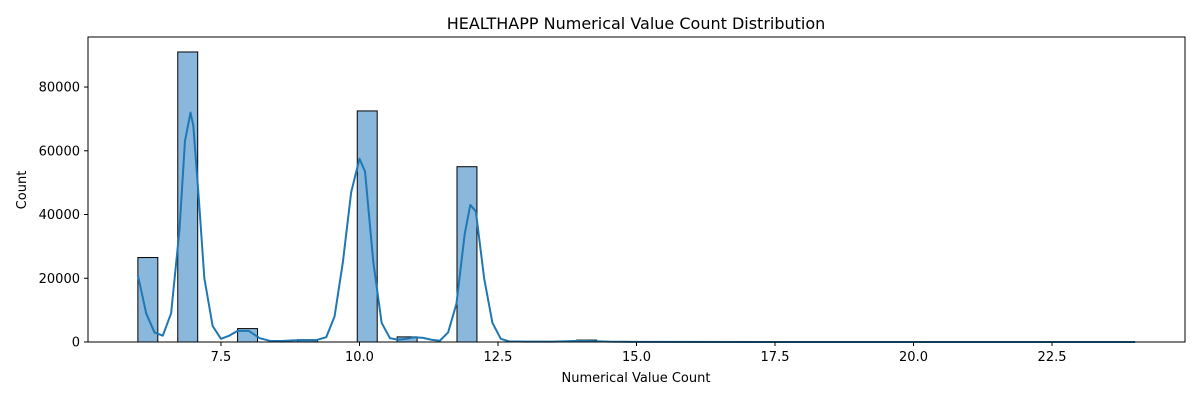  Describe the element at coordinates (636, 357) in the screenshot. I see `x-tick-label: 15.0` at that location.